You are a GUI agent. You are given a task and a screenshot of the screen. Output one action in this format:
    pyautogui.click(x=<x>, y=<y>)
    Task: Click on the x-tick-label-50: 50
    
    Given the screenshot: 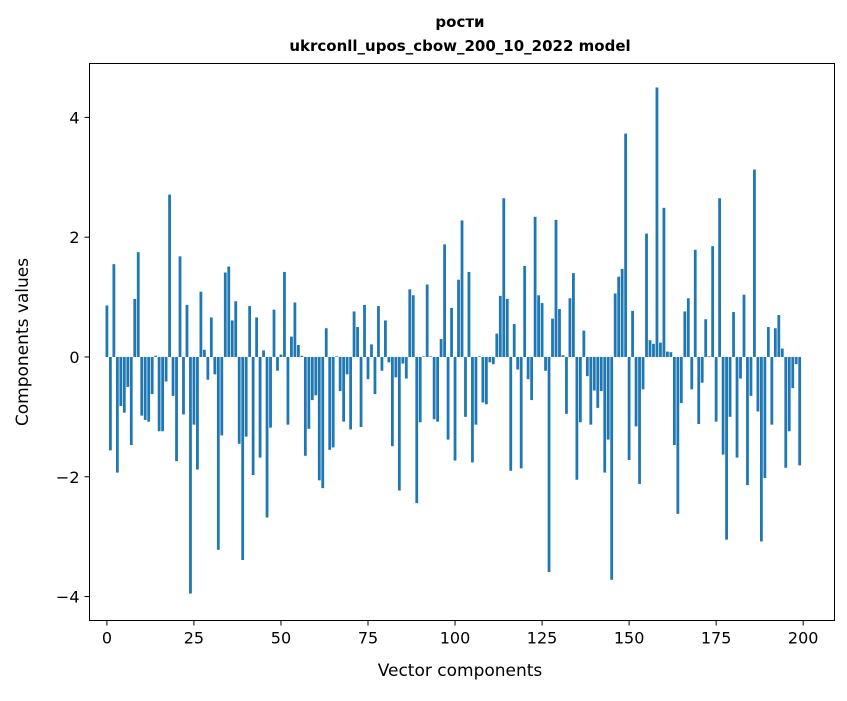 What is the action you would take?
    pyautogui.click(x=281, y=638)
    